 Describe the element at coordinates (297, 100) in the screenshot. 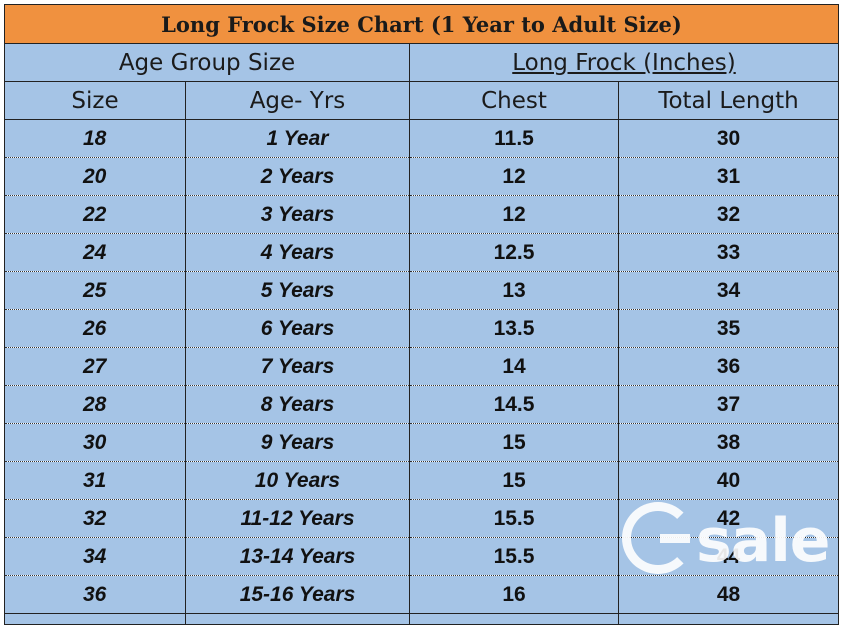

I see `age-column-header: Age- Yrs` at that location.